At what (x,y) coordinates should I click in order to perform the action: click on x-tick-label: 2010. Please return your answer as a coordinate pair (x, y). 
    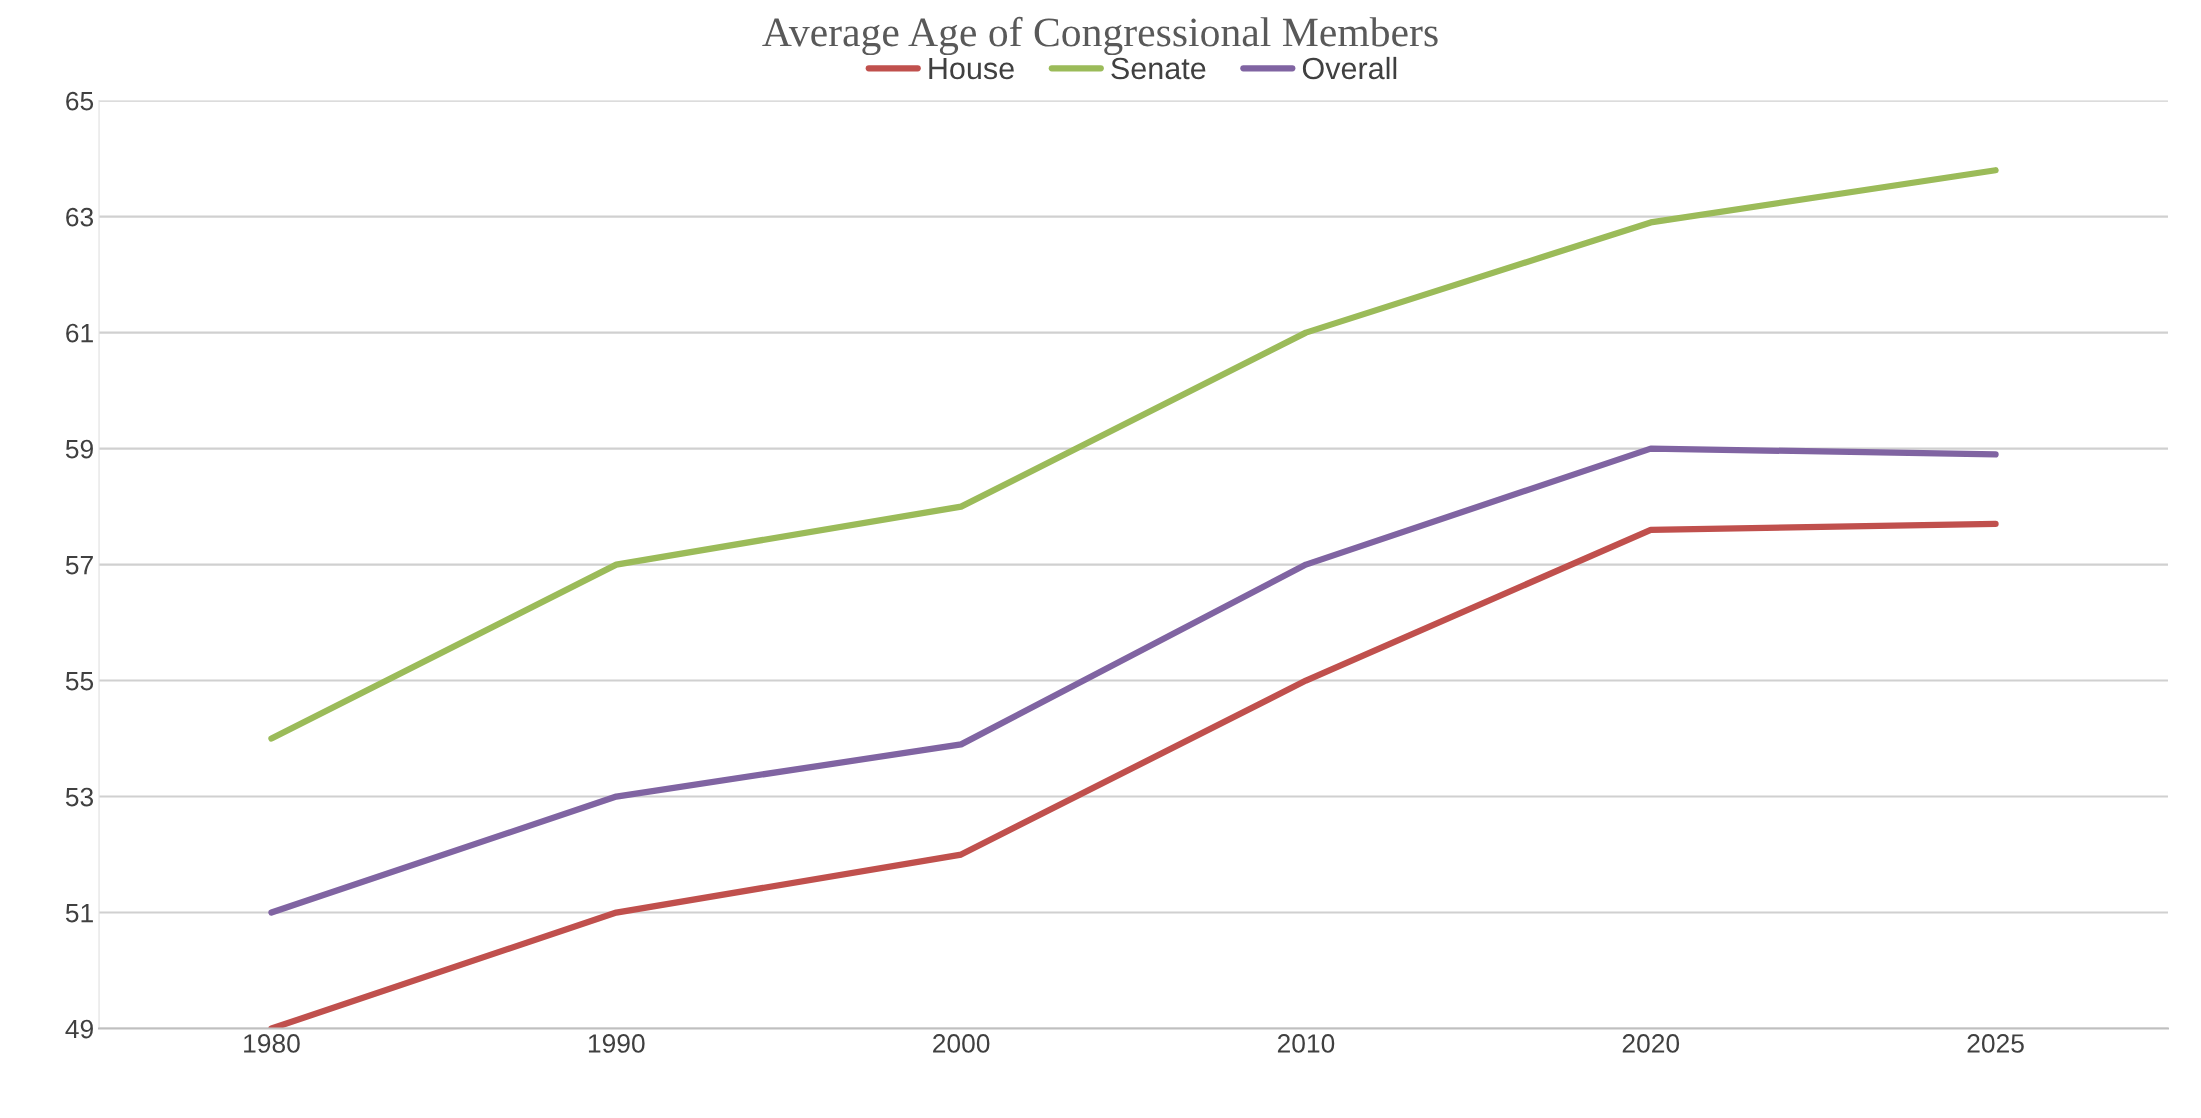
    Looking at the image, I should click on (1306, 1043).